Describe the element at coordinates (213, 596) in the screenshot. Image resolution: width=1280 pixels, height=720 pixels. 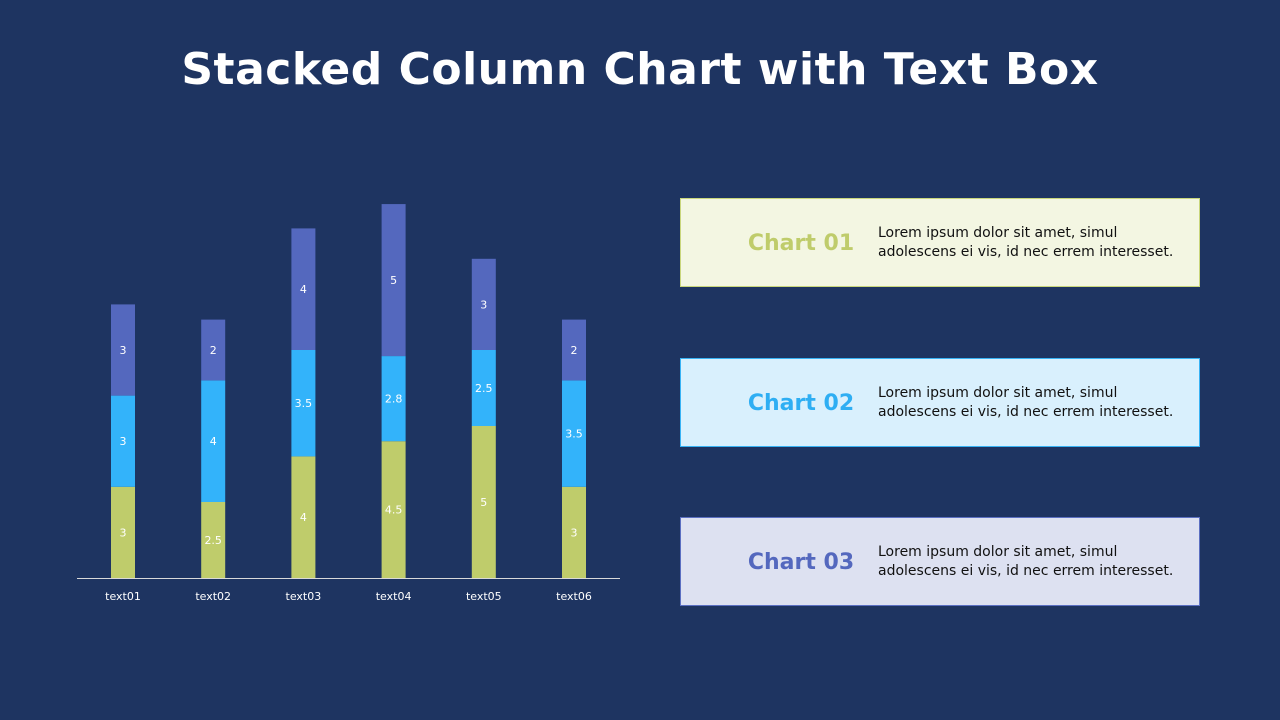
I see `x-tick-label: text02` at that location.